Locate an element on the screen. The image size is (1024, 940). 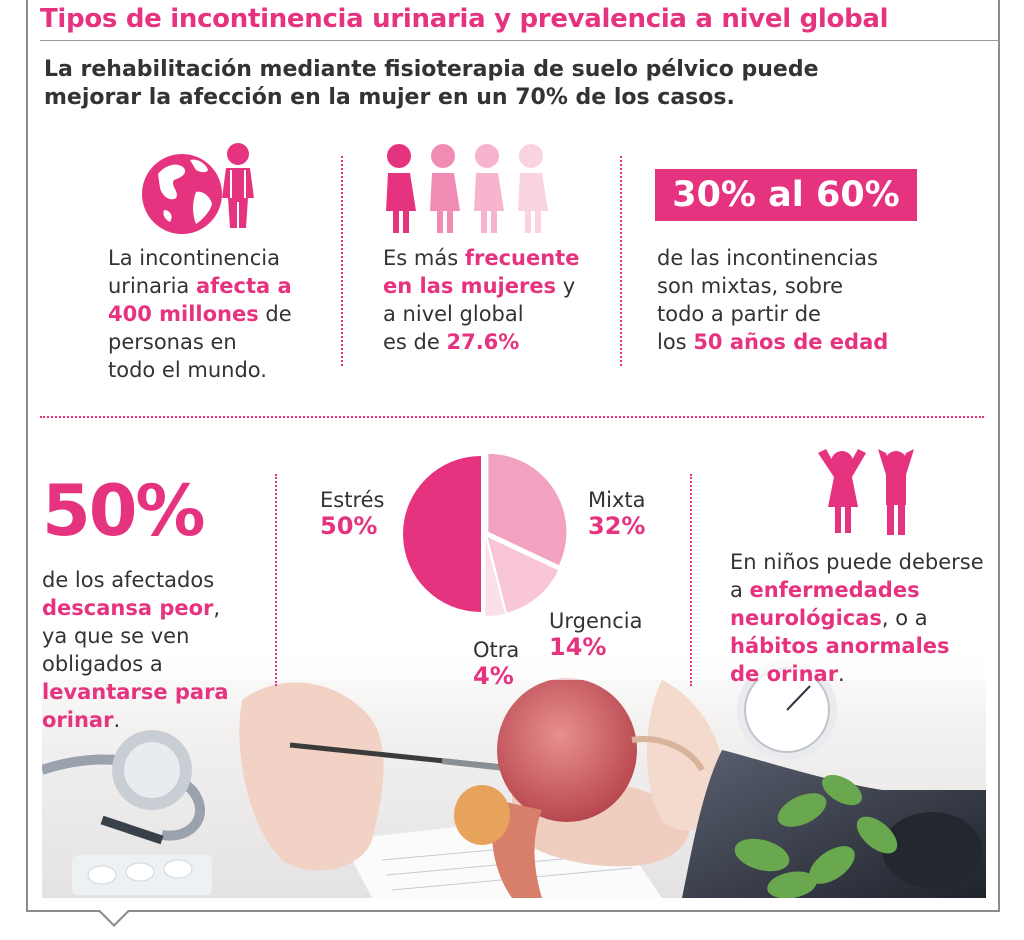
slice-label-urgencia: Urgencia 14% is located at coordinates (595, 634).